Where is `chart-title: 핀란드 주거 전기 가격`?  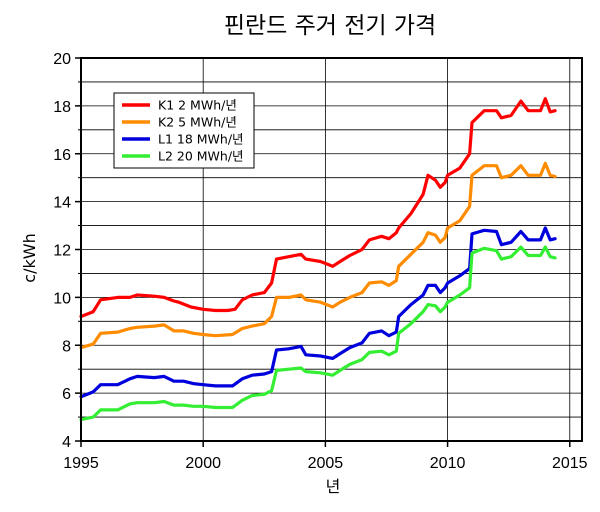
chart-title: 핀란드 주거 전기 가격 is located at coordinates (330, 26).